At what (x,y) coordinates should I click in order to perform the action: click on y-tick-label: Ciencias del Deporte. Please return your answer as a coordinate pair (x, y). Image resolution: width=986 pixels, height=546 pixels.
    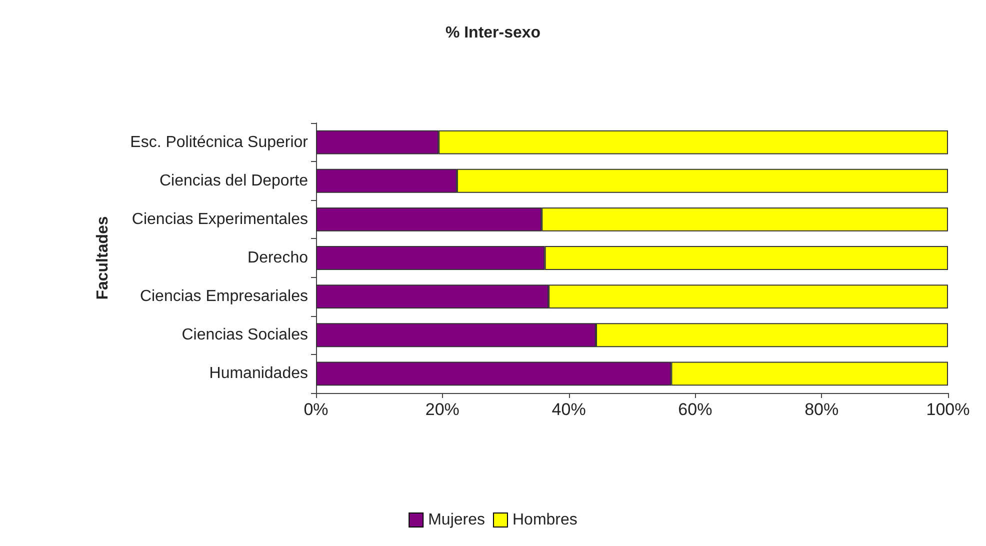
    Looking at the image, I should click on (233, 181).